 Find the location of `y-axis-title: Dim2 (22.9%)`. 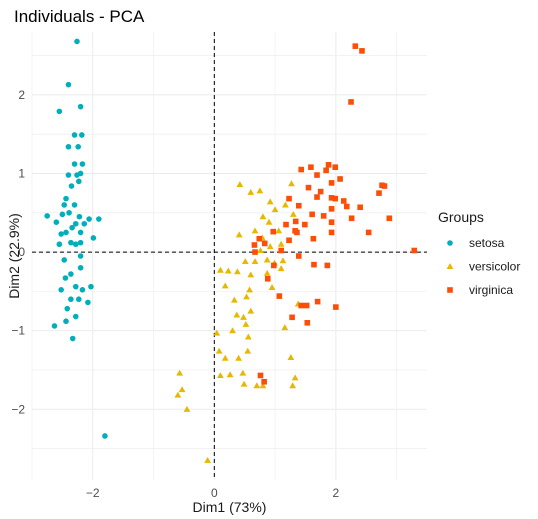

y-axis-title: Dim2 (22.9%) is located at coordinates (14, 256).